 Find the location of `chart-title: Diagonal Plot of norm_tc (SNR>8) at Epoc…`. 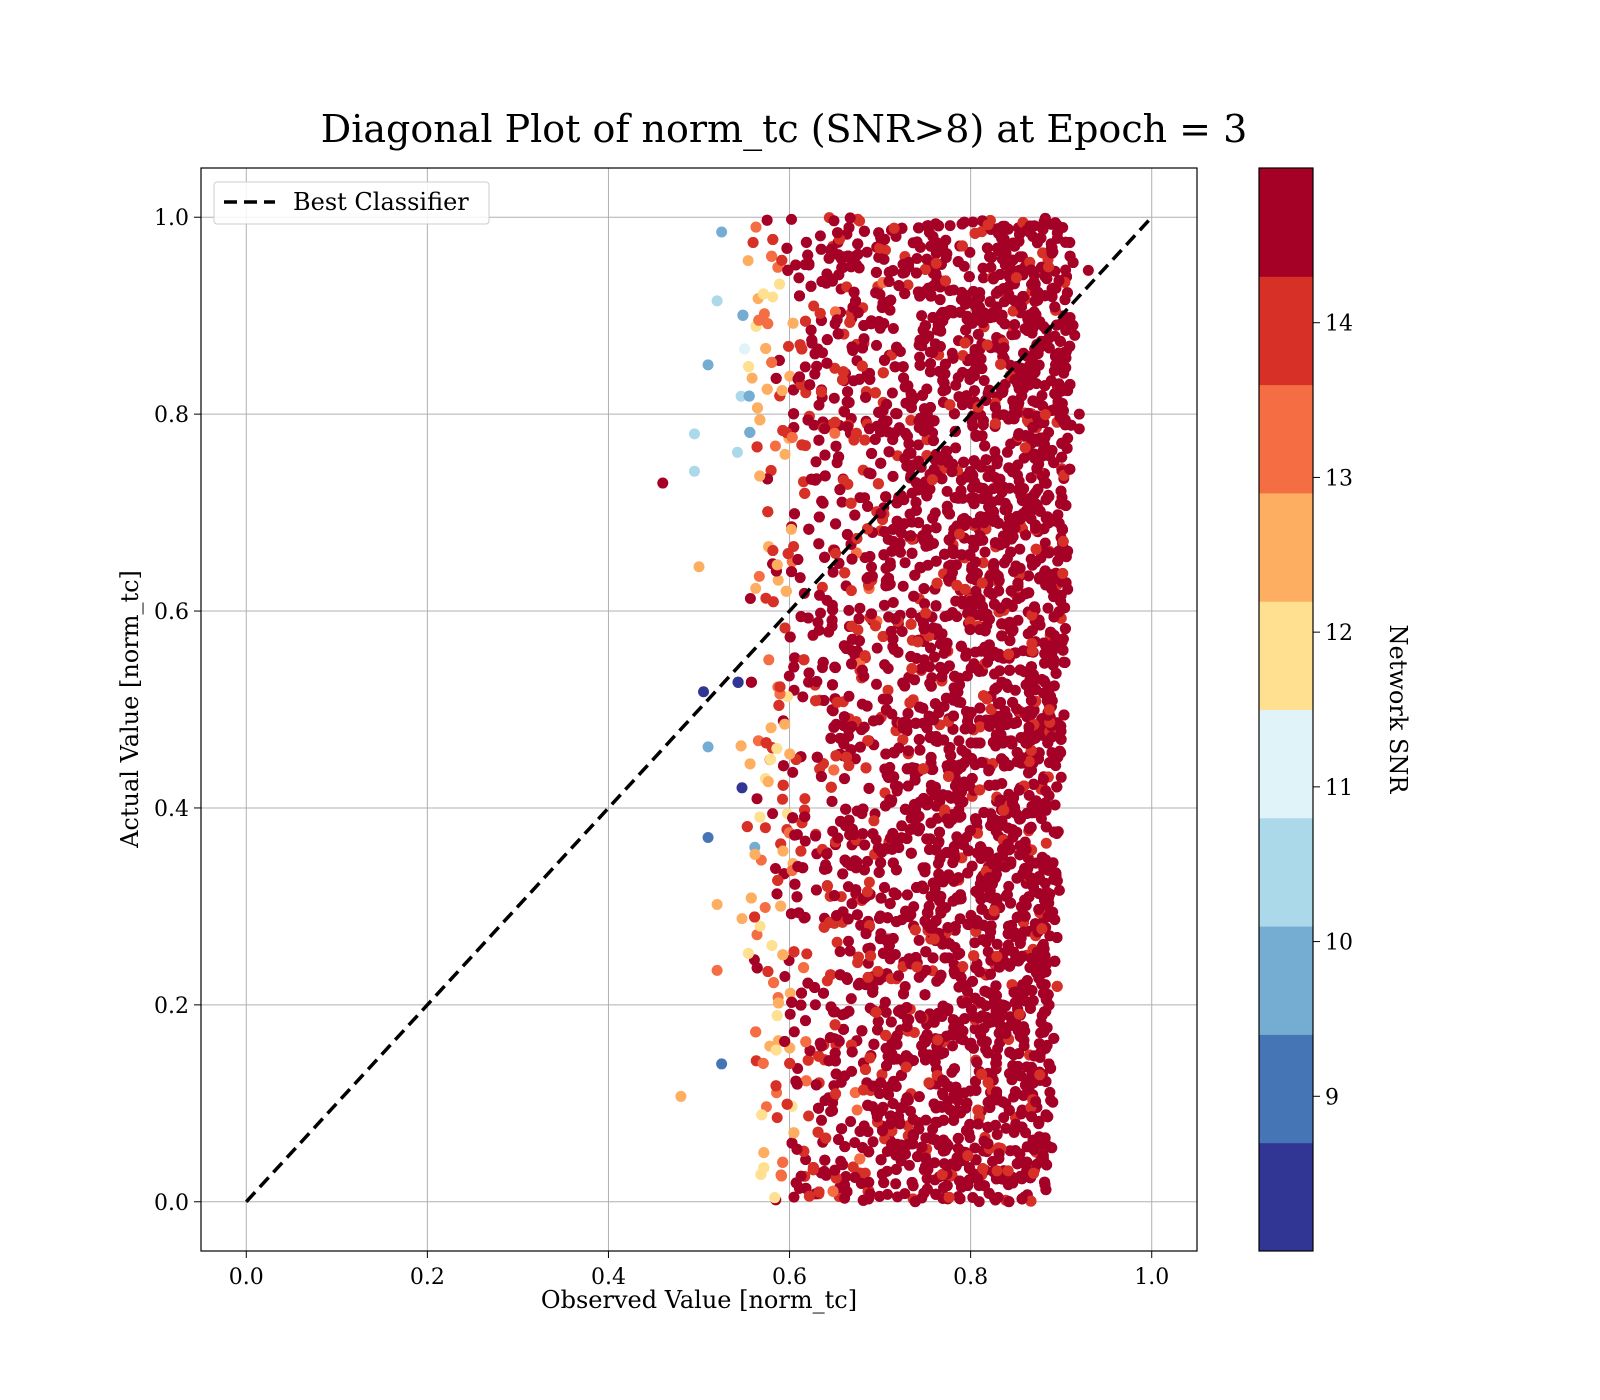

chart-title: Diagonal Plot of norm_tc (SNR>8) at Epoc… is located at coordinates (784, 129).